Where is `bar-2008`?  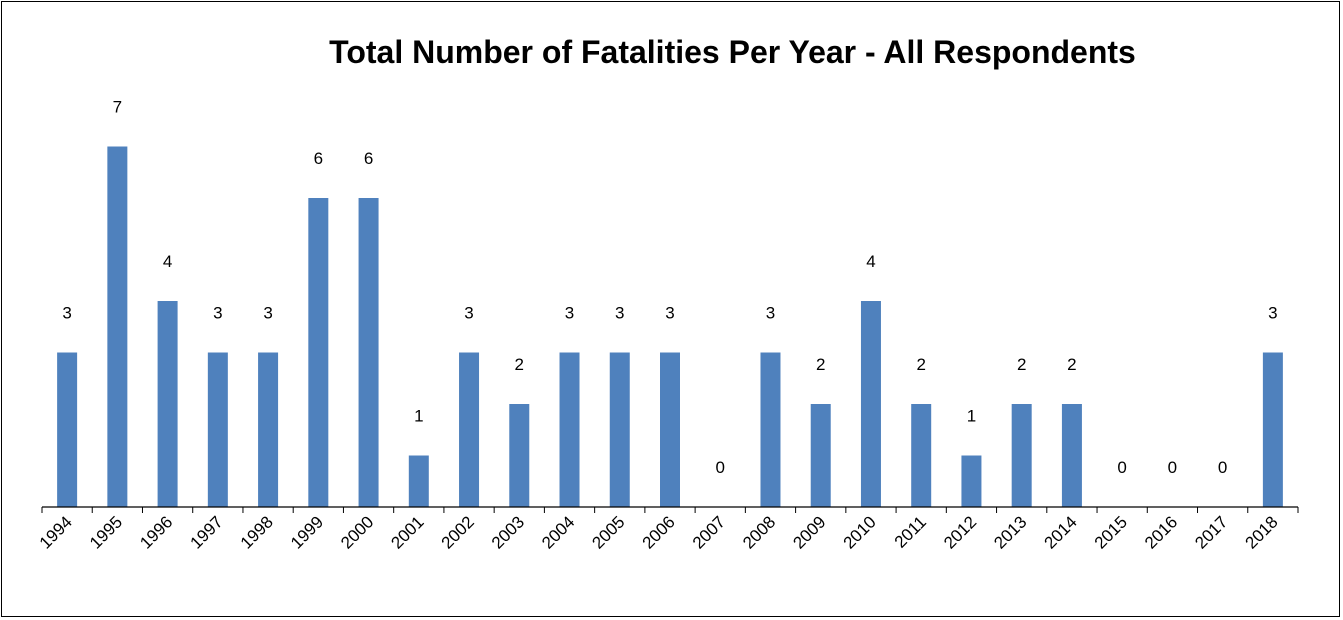 bar-2008 is located at coordinates (770, 429).